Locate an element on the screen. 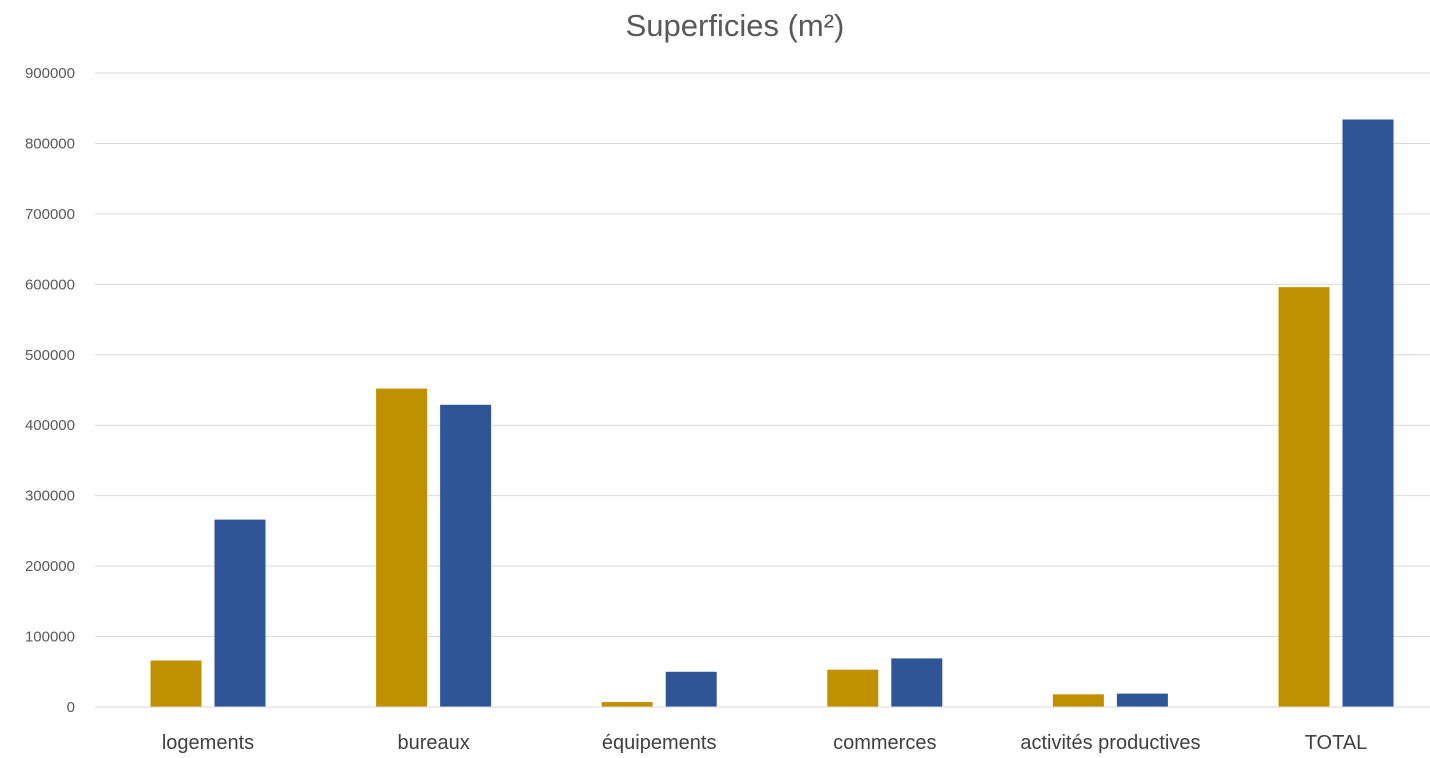 Image resolution: width=1430 pixels, height=758 pixels. bar--quipements-series-1 is located at coordinates (627, 704).